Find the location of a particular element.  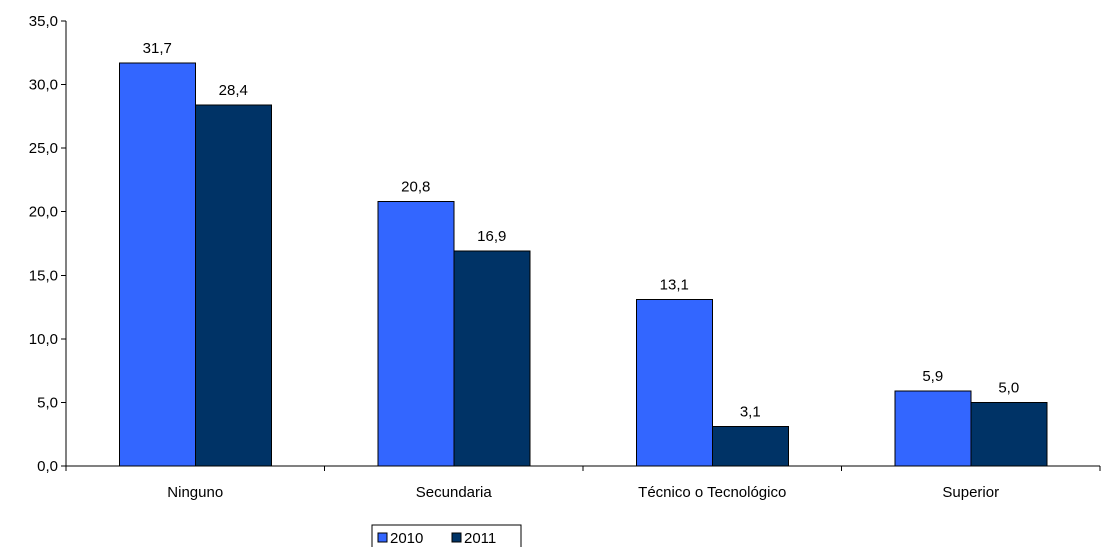

data-label: 31,7 is located at coordinates (157, 48).